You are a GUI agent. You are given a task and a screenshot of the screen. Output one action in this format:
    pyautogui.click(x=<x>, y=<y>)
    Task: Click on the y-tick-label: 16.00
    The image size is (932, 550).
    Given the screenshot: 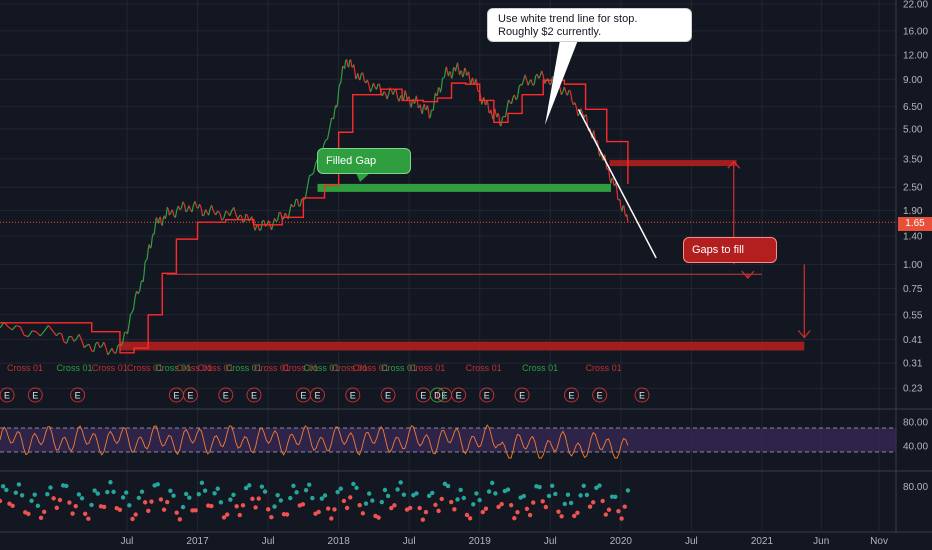 What is the action you would take?
    pyautogui.click(x=915, y=31)
    